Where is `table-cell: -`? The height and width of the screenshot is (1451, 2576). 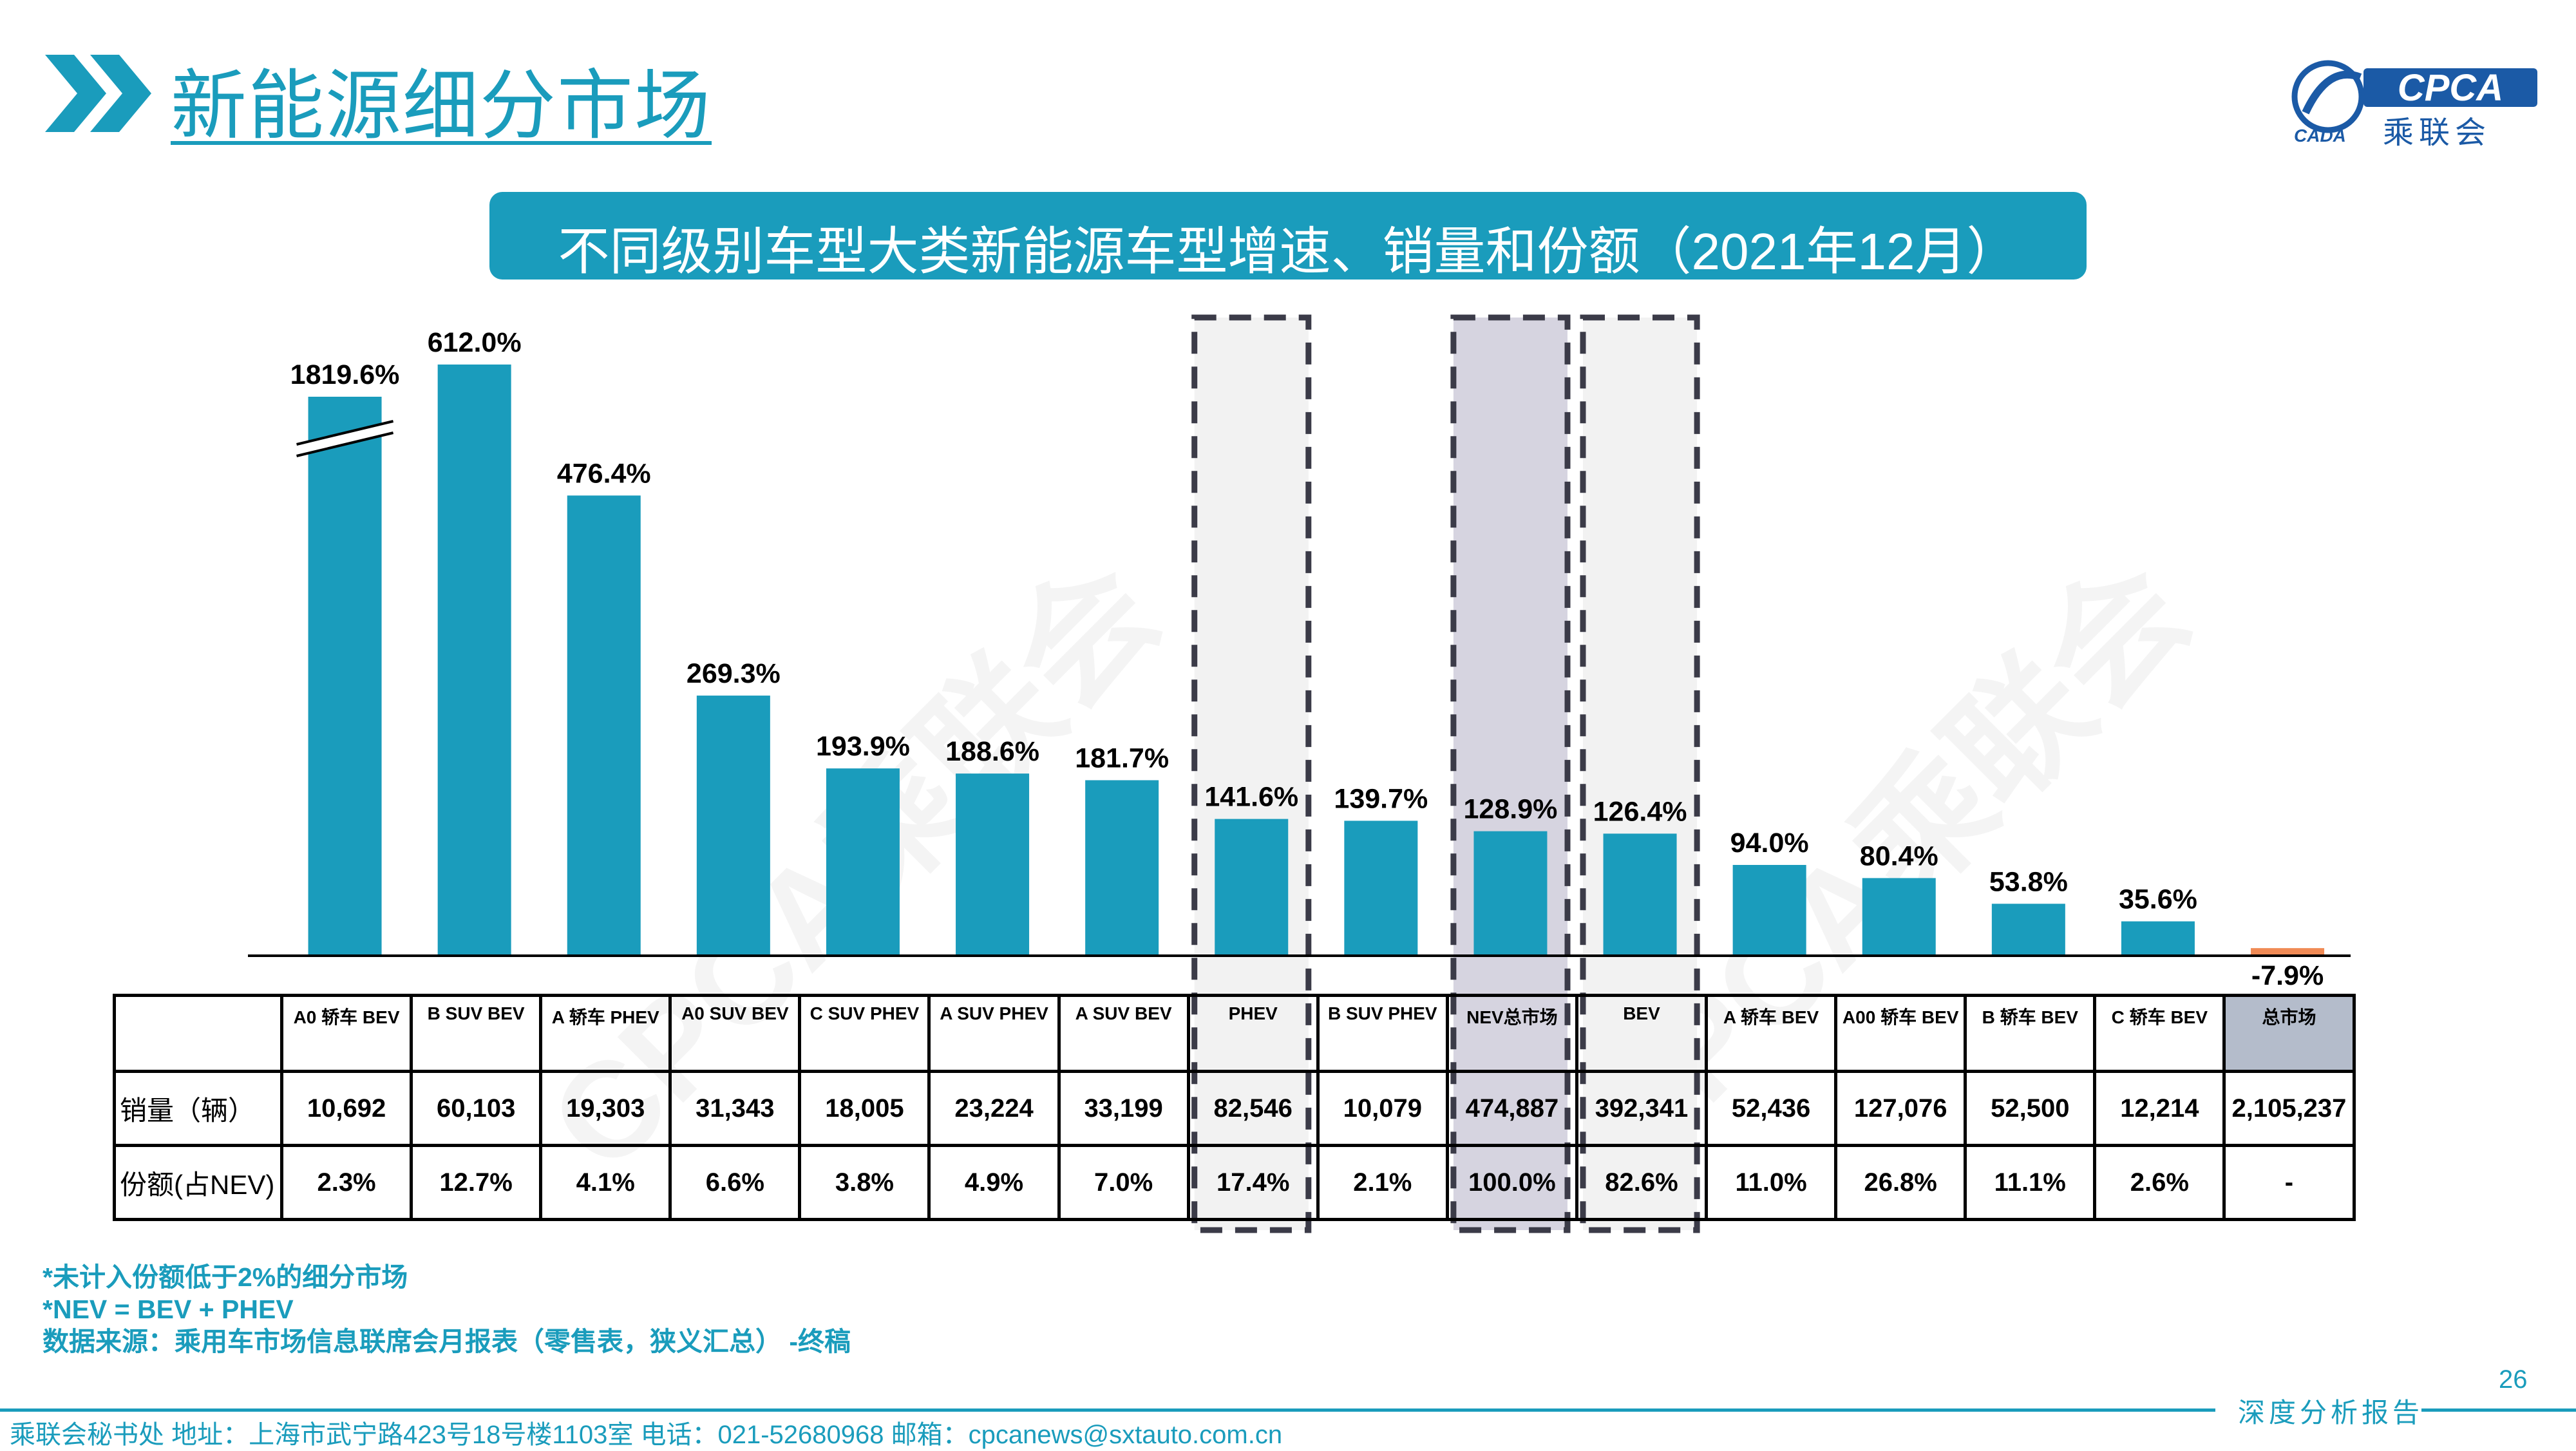
table-cell: - is located at coordinates (2289, 1182).